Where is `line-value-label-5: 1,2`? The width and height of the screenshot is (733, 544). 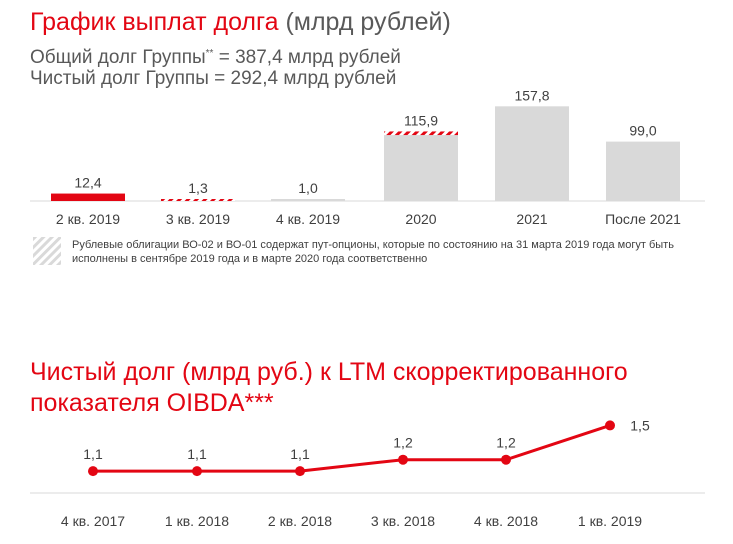
line-value-label-5: 1,2 is located at coordinates (506, 443).